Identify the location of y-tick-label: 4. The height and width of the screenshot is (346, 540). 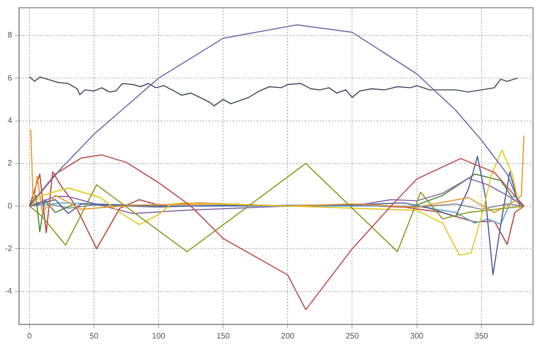
(10, 120).